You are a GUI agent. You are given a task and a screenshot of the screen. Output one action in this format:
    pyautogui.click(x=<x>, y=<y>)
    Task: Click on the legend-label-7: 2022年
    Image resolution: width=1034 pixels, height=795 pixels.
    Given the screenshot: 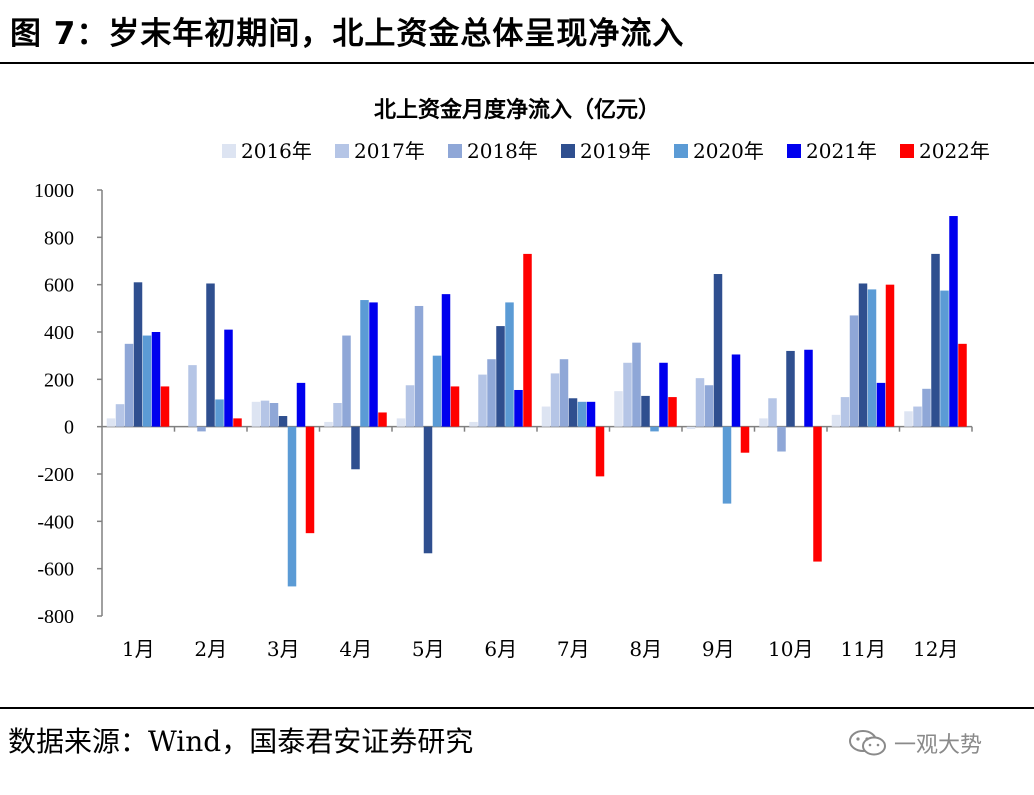 What is the action you would take?
    pyautogui.click(x=954, y=151)
    